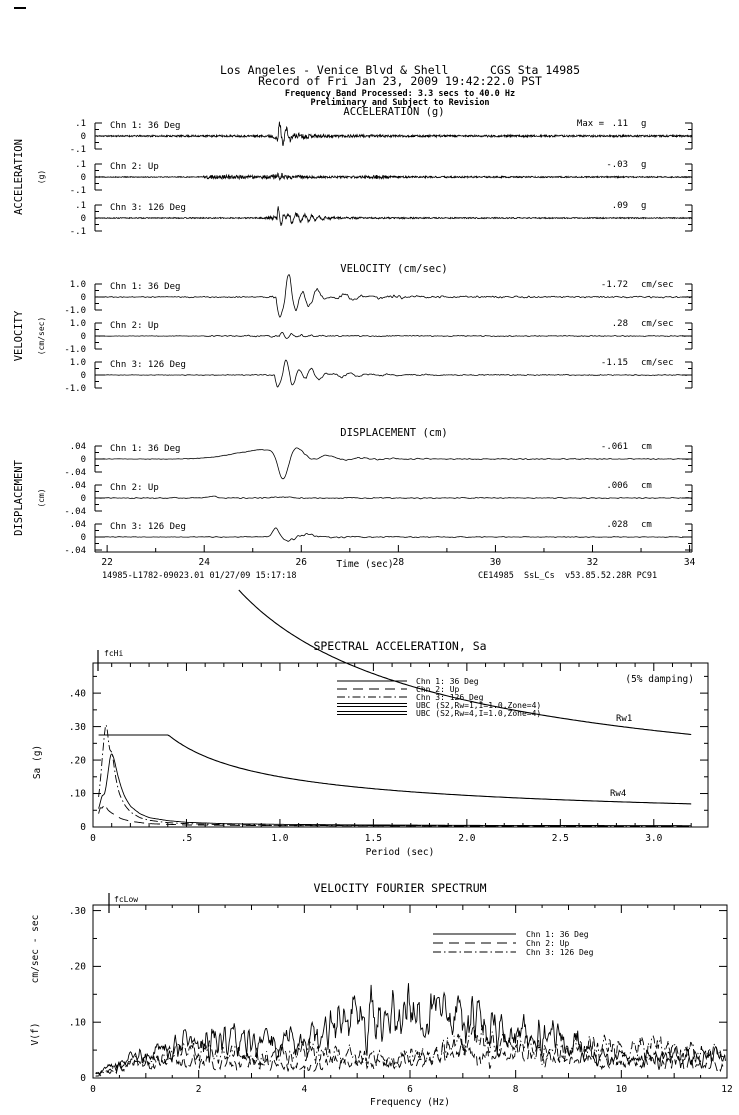 This screenshot has width=739, height=1115. Describe the element at coordinates (186, 838) in the screenshot. I see `sa-xtick-label: .5` at that location.